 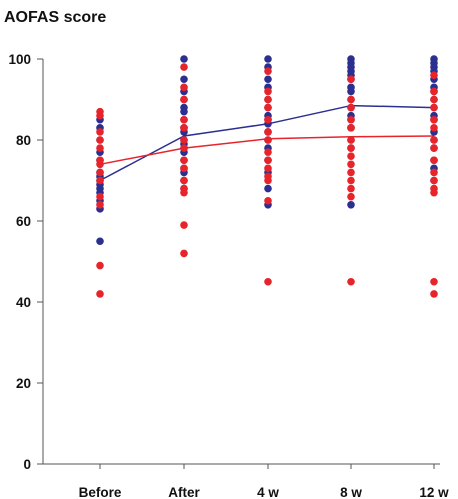 What do you see at coordinates (55, 17) in the screenshot?
I see `chart-title: AOFAS score` at bounding box center [55, 17].